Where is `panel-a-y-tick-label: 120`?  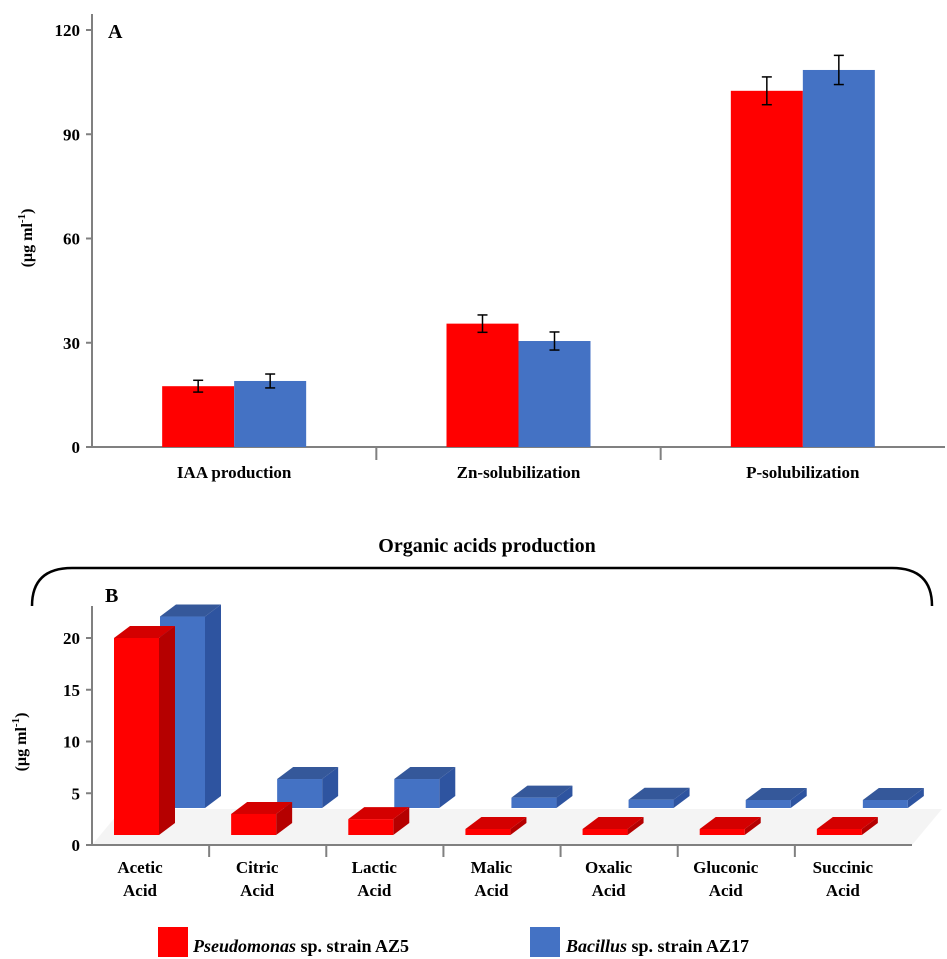
panel-a-y-tick-label: 120 is located at coordinates (68, 30).